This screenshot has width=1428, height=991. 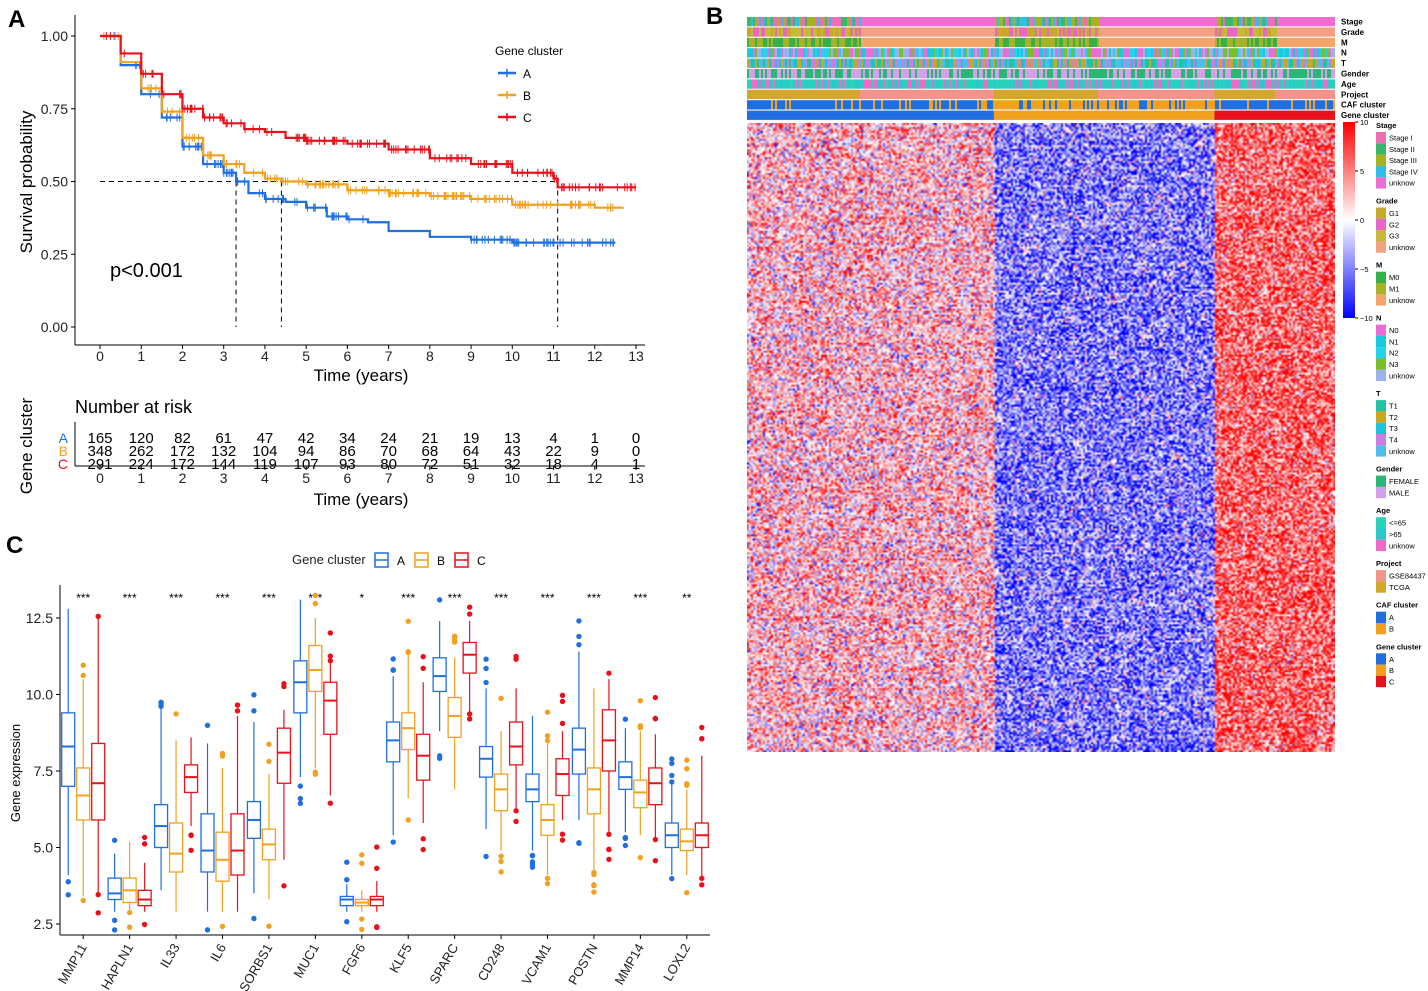 What do you see at coordinates (224, 478) in the screenshot?
I see `risk-x-tick: 3` at bounding box center [224, 478].